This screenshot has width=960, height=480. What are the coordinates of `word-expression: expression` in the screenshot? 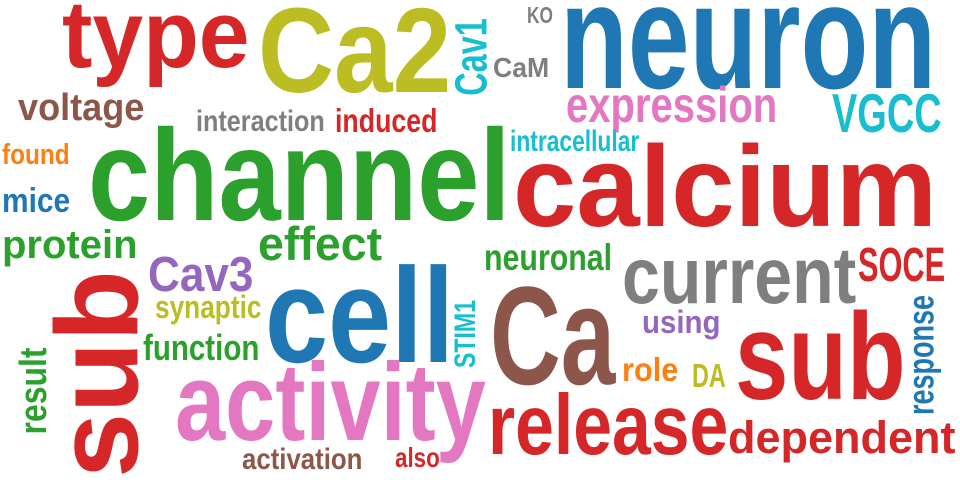 It's located at (672, 105).